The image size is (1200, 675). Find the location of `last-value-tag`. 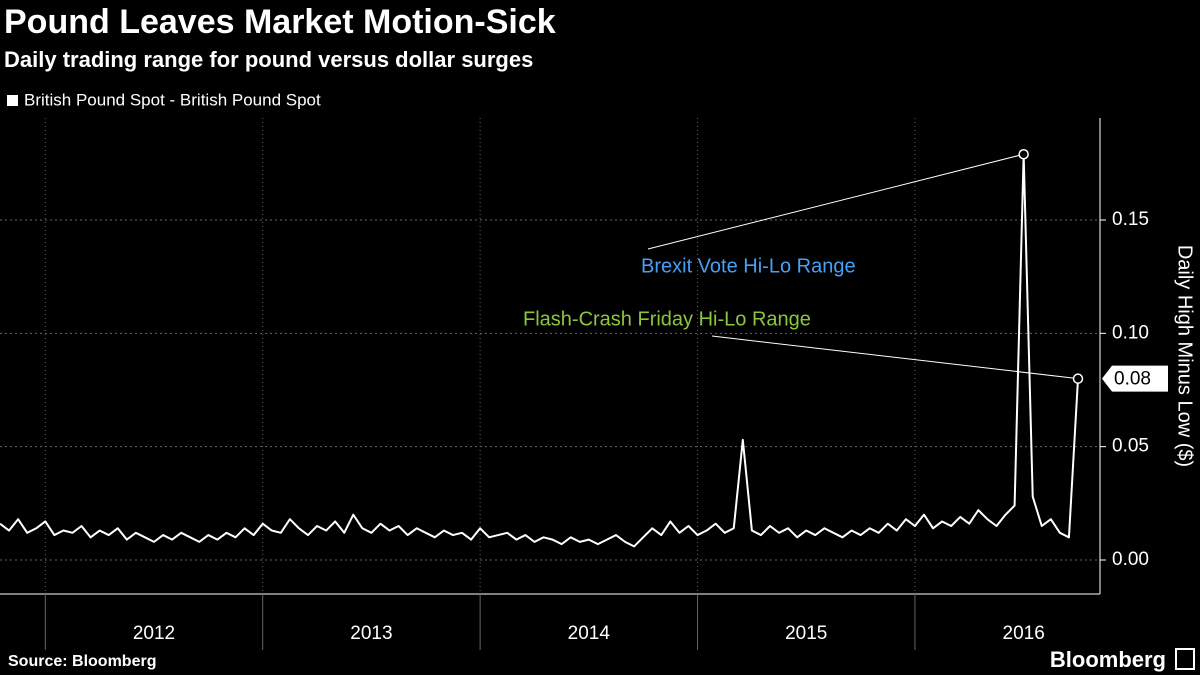

last-value-tag is located at coordinates (1135, 378).